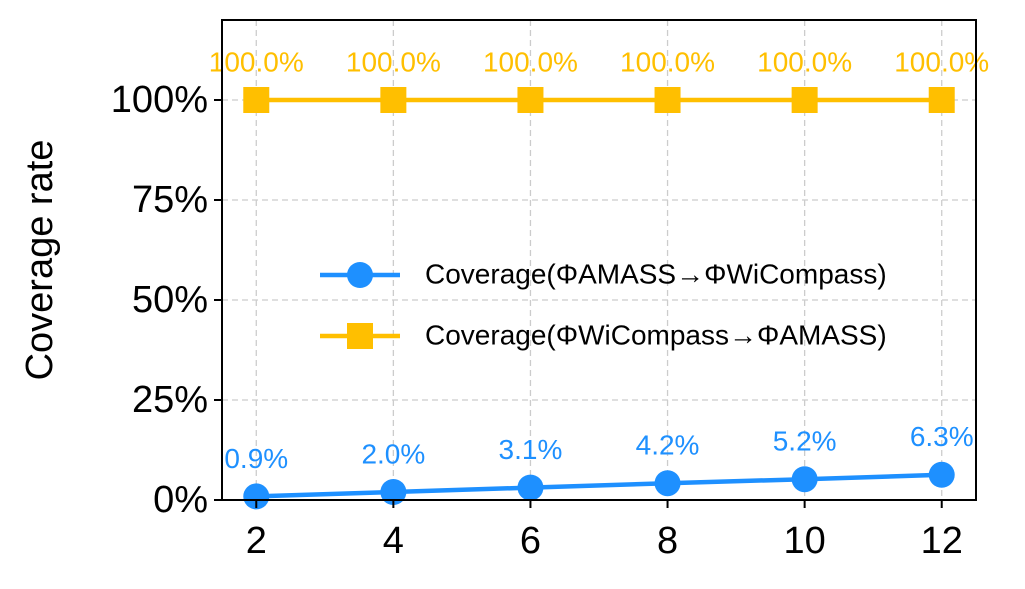 This screenshot has width=1025, height=589. What do you see at coordinates (256, 458) in the screenshot?
I see `data-label: 0.9%` at bounding box center [256, 458].